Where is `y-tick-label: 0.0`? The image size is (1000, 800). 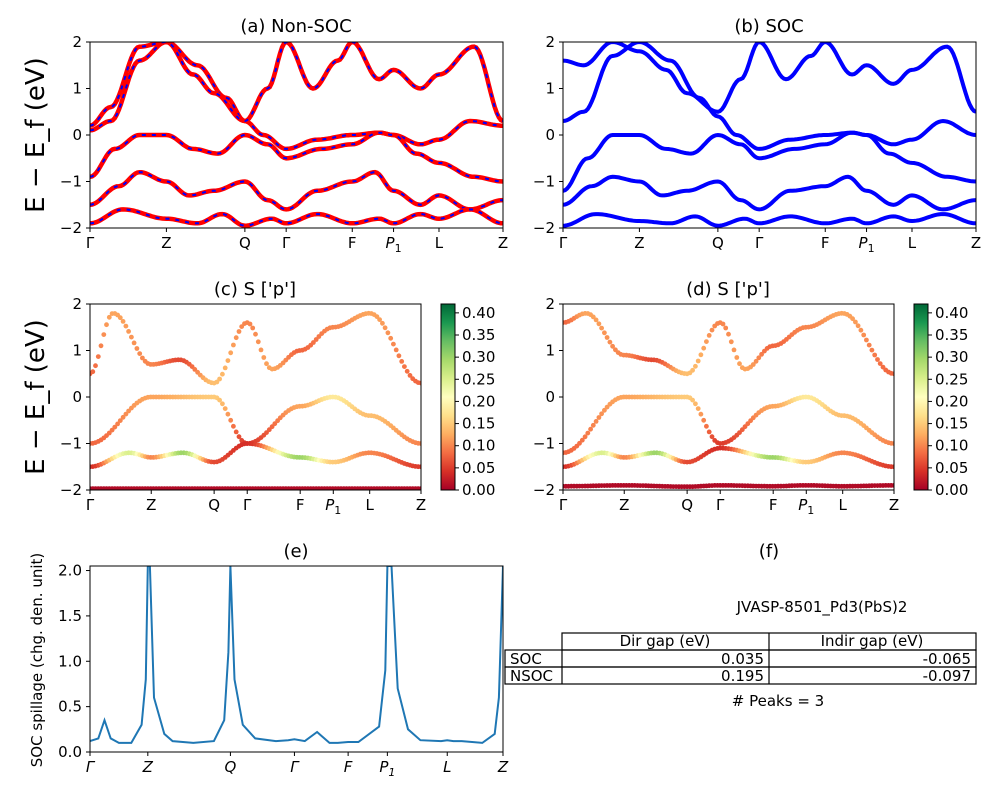 y-tick-label: 0.0 is located at coordinates (70, 752).